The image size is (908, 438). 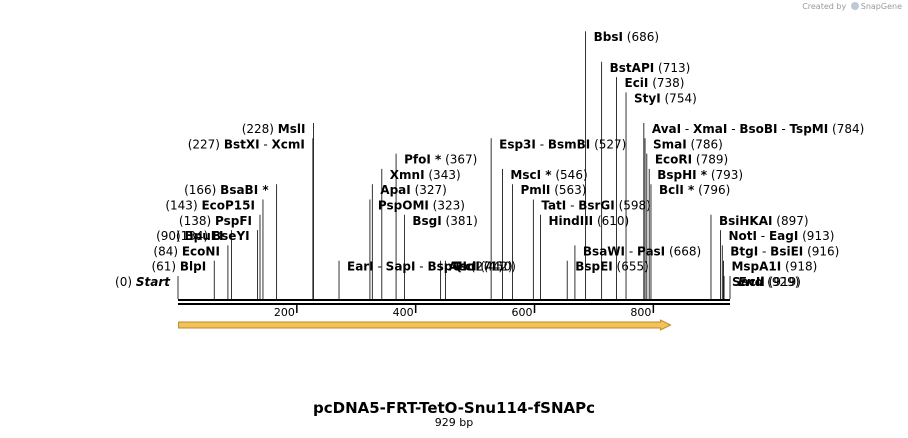 I want to click on site-position: (655), so click(x=631, y=267).